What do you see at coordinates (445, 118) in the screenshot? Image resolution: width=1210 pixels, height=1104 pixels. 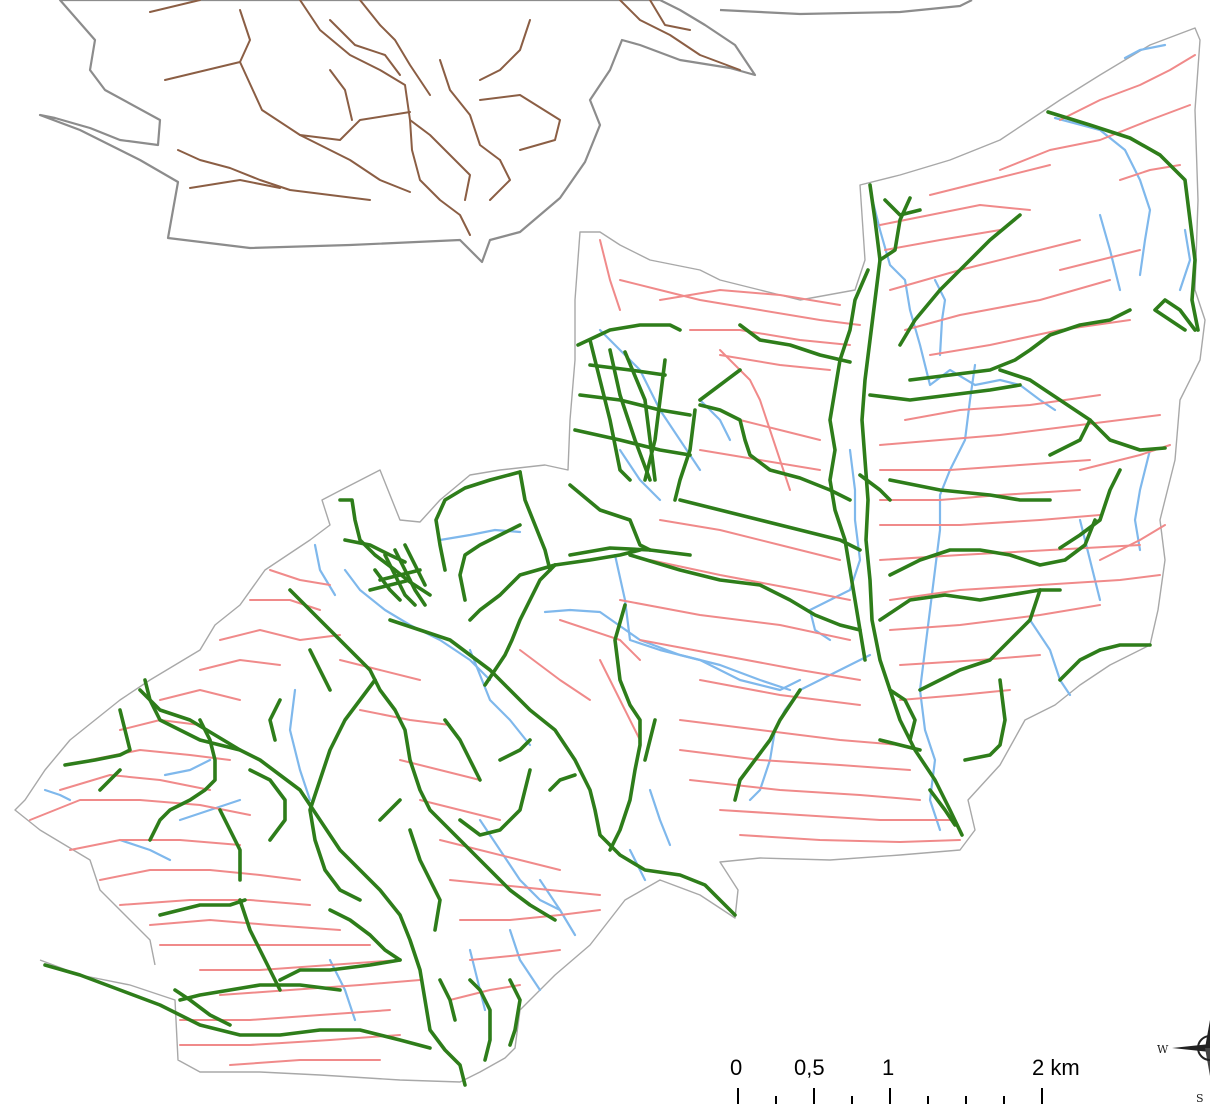 I see `brown-road-network` at bounding box center [445, 118].